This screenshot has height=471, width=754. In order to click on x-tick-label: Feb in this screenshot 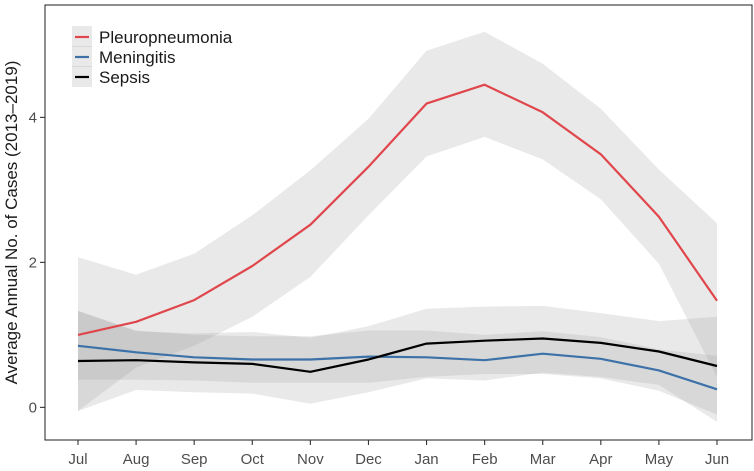, I will do `click(485, 459)`.